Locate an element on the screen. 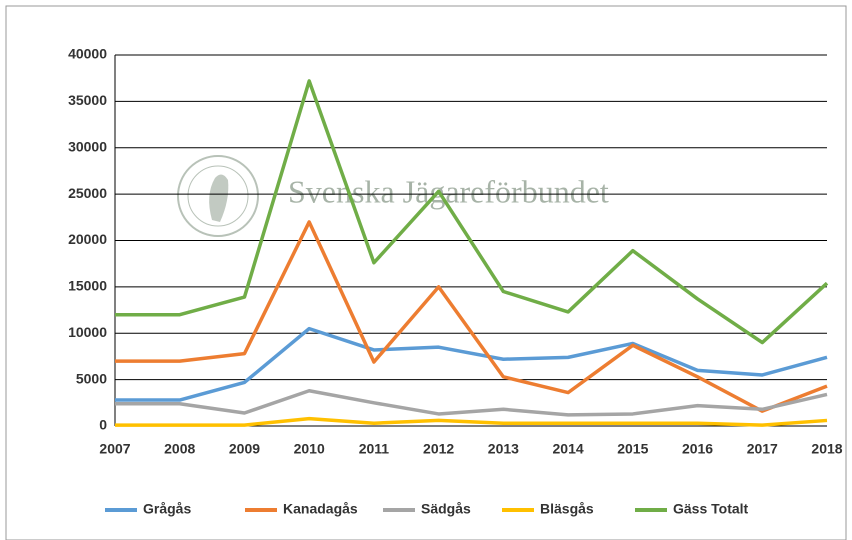 The height and width of the screenshot is (540, 852). x-tick-label: 2016 is located at coordinates (697, 449).